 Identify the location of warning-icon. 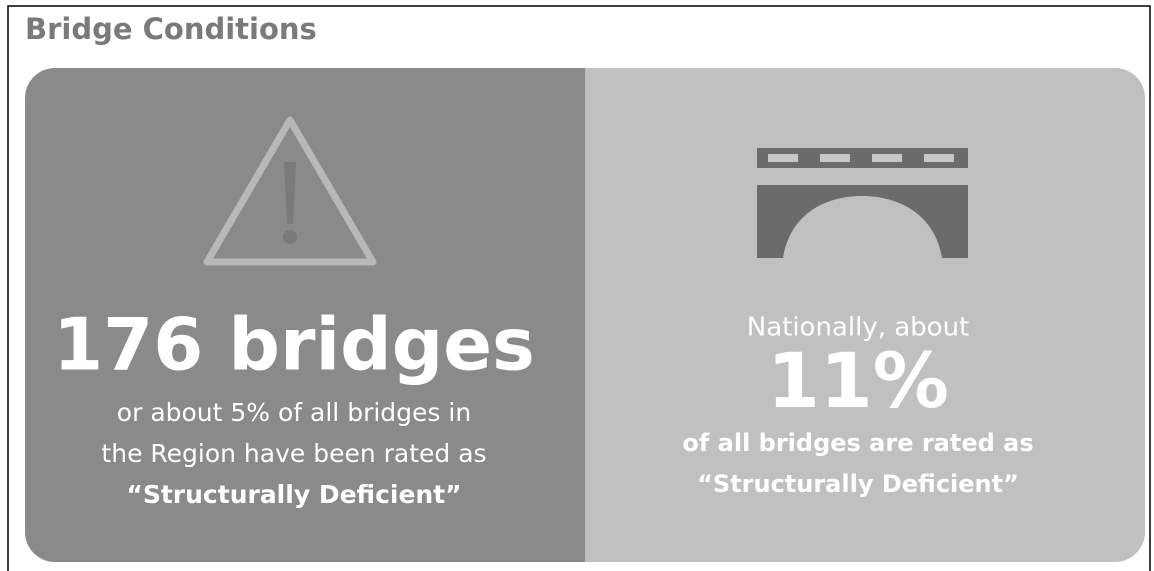
(290, 191).